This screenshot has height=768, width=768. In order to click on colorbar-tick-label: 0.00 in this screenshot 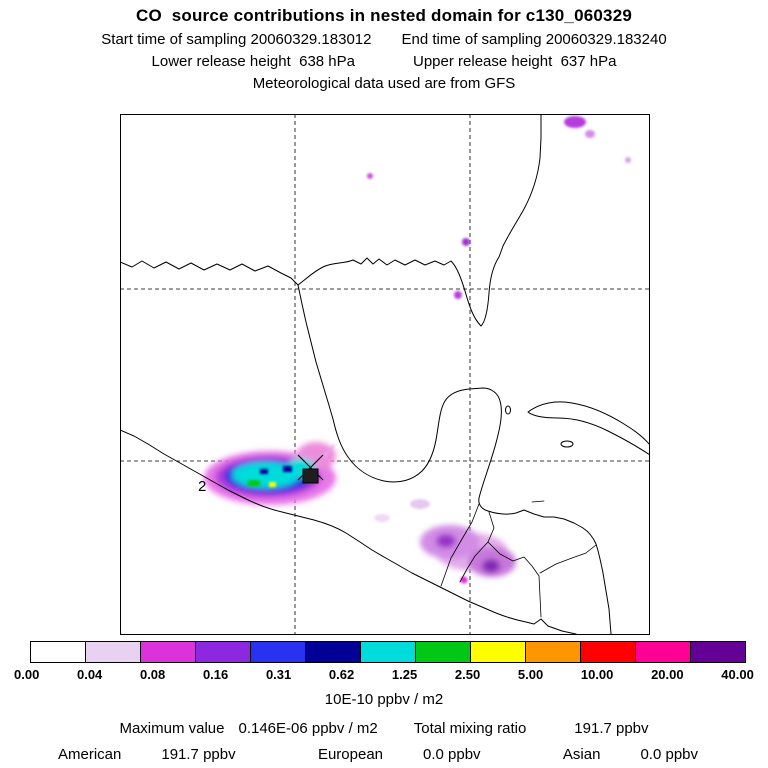, I will do `click(27, 674)`.